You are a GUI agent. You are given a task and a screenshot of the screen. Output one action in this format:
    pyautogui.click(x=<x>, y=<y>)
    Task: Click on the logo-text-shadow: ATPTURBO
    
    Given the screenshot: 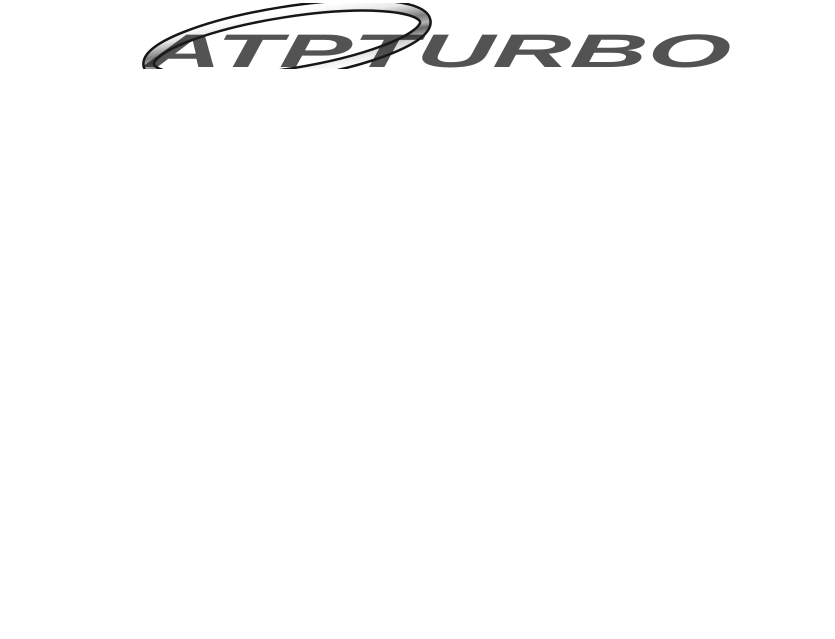 What is the action you would take?
    pyautogui.click(x=437, y=46)
    